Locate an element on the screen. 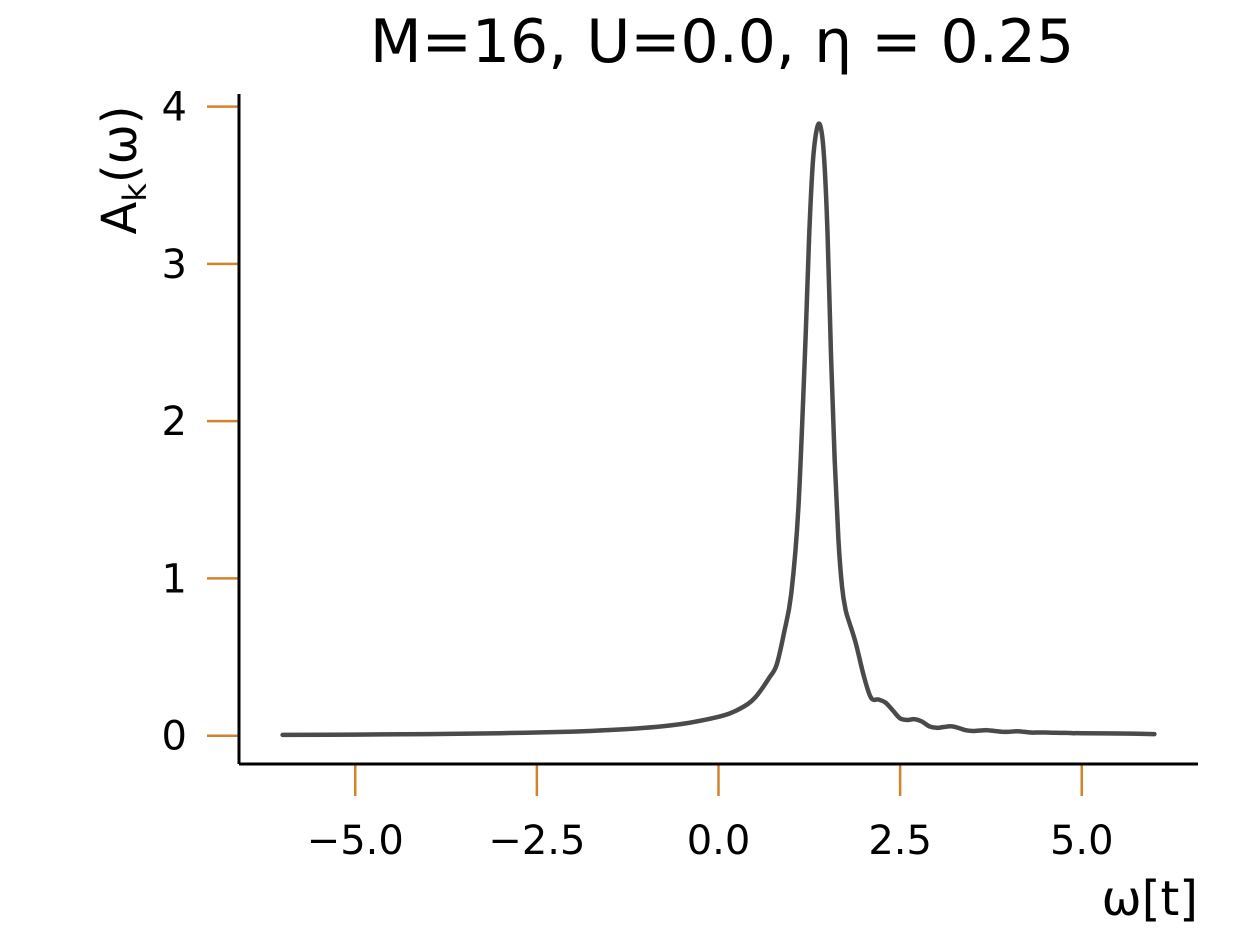 The height and width of the screenshot is (944, 1260). y-tick-label: 0 is located at coordinates (174, 737).